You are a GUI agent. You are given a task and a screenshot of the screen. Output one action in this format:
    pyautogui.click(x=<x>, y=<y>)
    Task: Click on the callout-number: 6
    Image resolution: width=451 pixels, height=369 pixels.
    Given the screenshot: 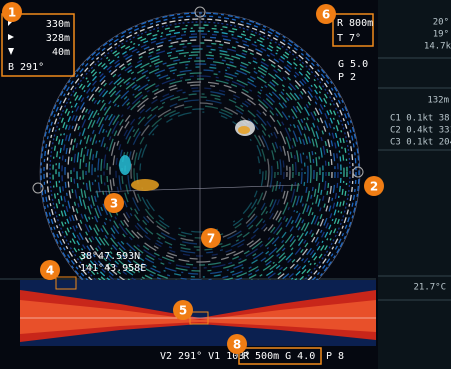 What is the action you would take?
    pyautogui.click(x=326, y=15)
    